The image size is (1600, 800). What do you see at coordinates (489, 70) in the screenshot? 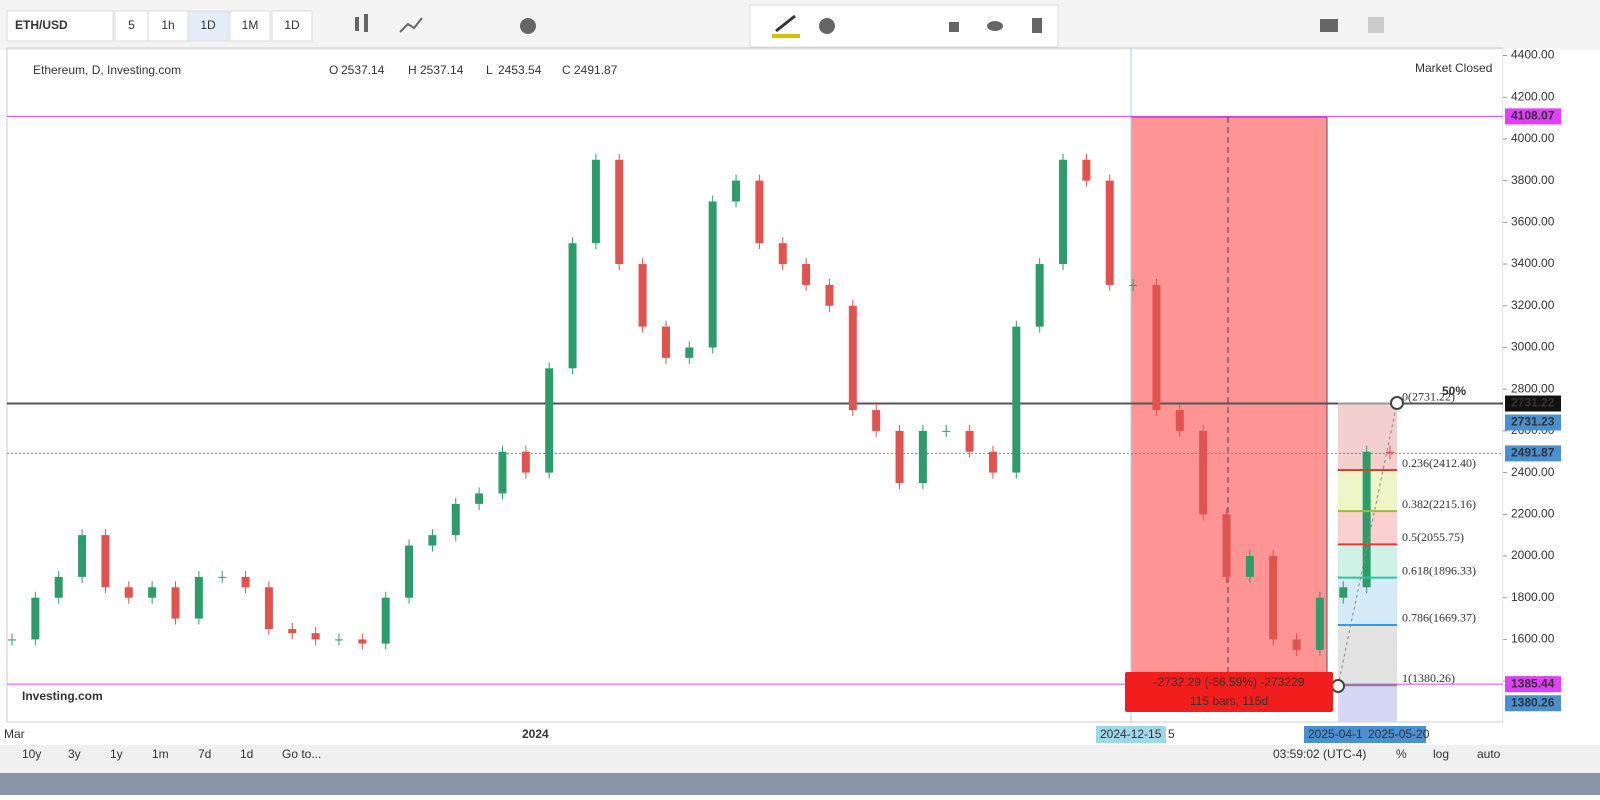
I see `ohlc-key: L` at bounding box center [489, 70].